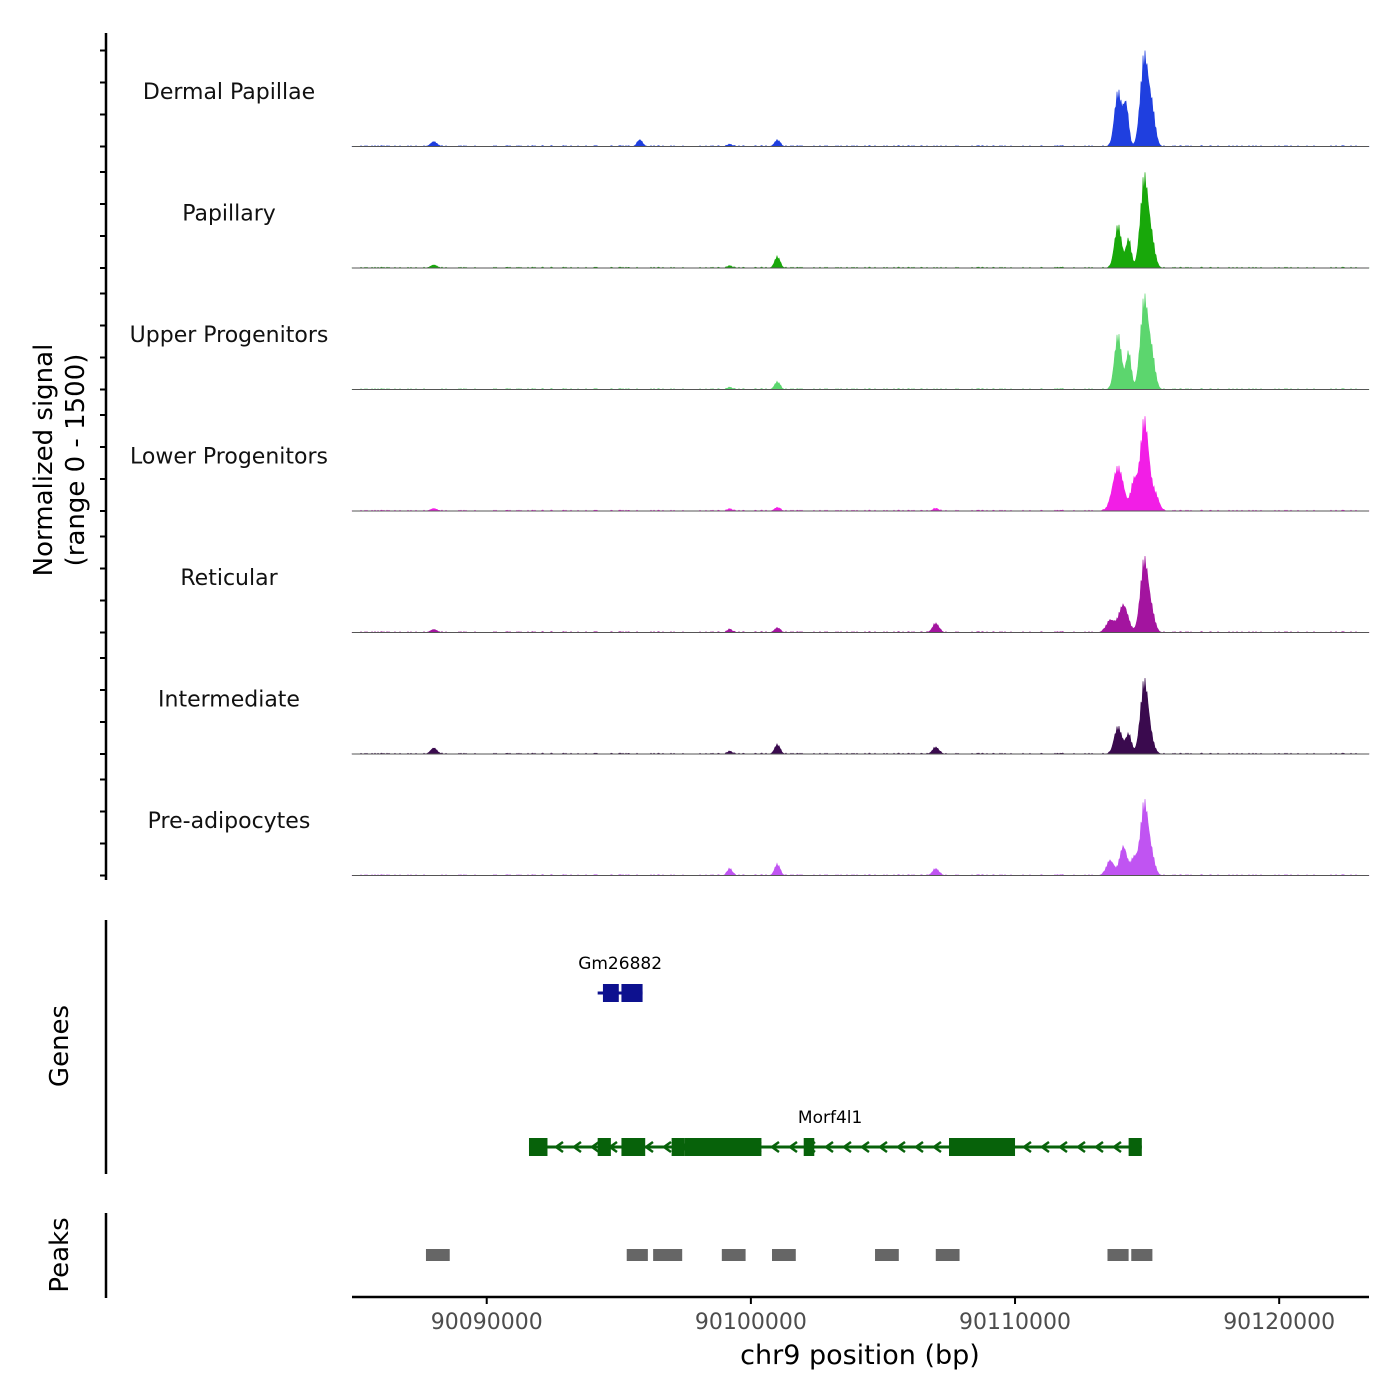 The width and height of the screenshot is (1400, 1400). Describe the element at coordinates (229, 700) in the screenshot. I see `track-label: Intermediate` at that location.